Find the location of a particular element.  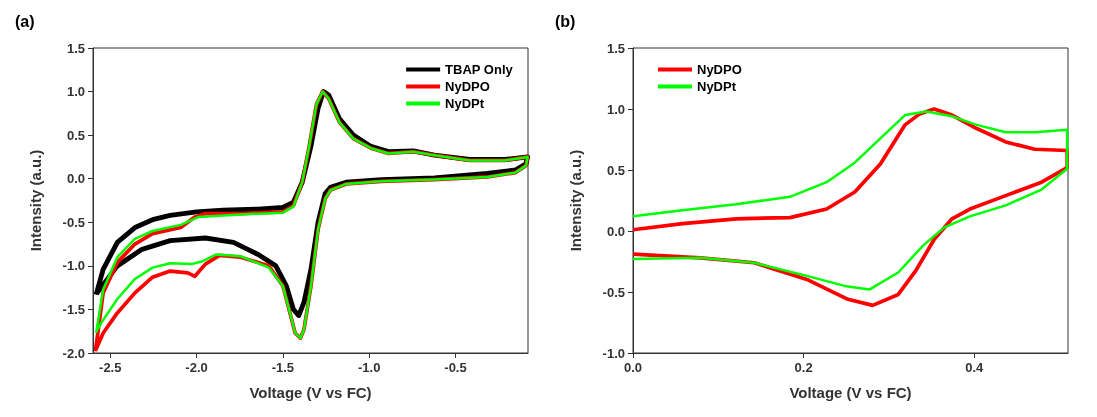

legend-label: TBAP Only is located at coordinates (479, 69).